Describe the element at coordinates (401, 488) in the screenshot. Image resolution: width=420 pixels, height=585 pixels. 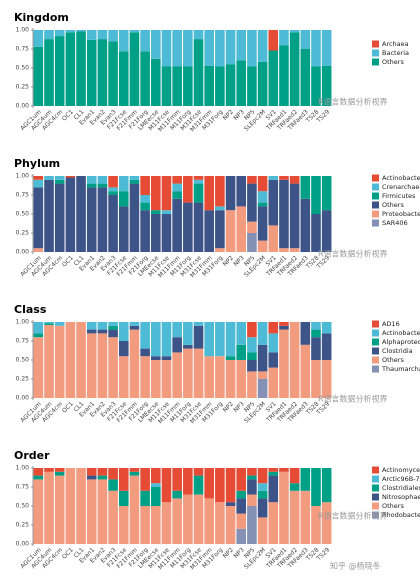
I see `legend-label: Clostridiales` at that location.